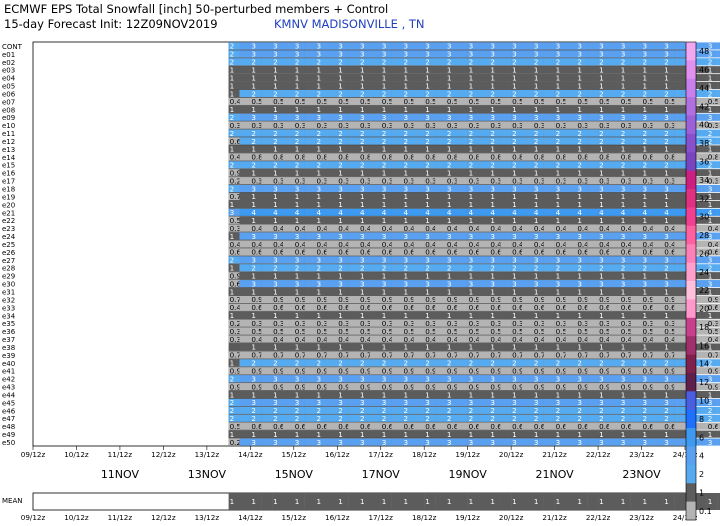 Image resolution: width=720 pixels, height=526 pixels. I want to click on mean-value: 1, so click(405, 501).